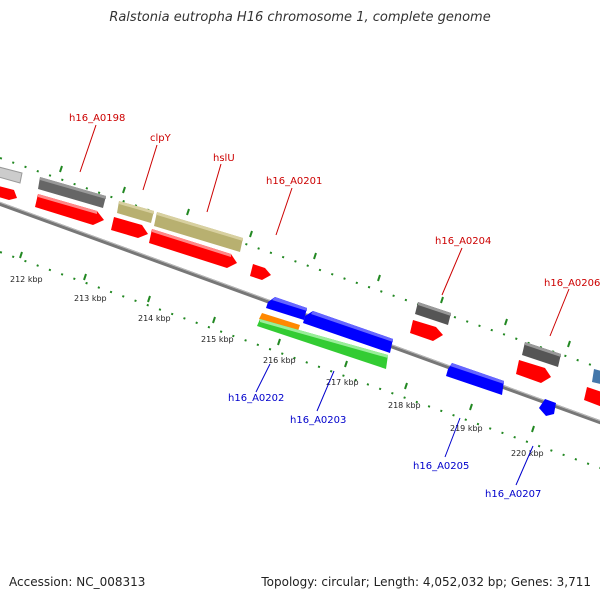 The width and height of the screenshot is (600, 600). I want to click on tick-label: 215 kbp, so click(217, 339).